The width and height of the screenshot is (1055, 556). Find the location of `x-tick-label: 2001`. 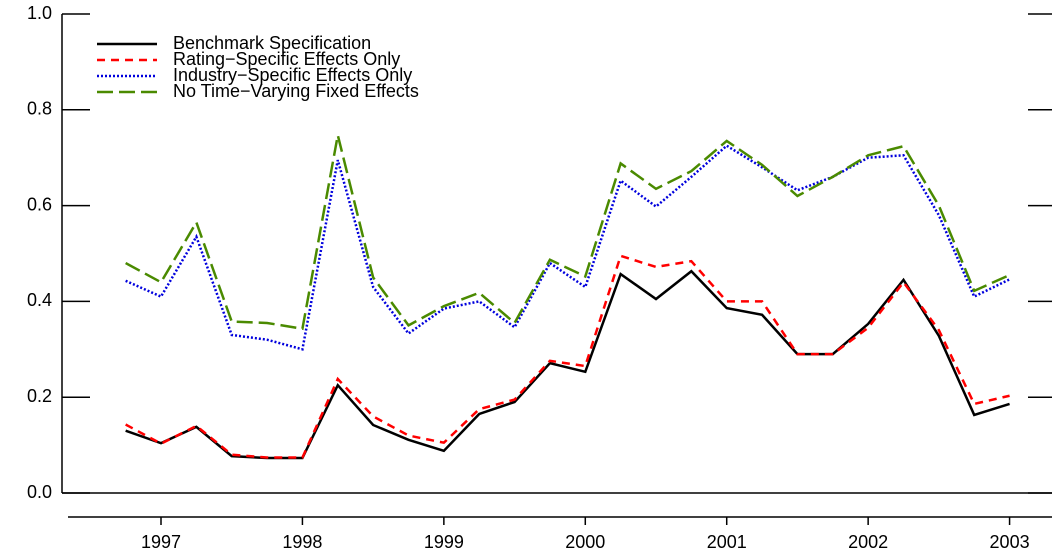

x-tick-label: 2001 is located at coordinates (727, 542).